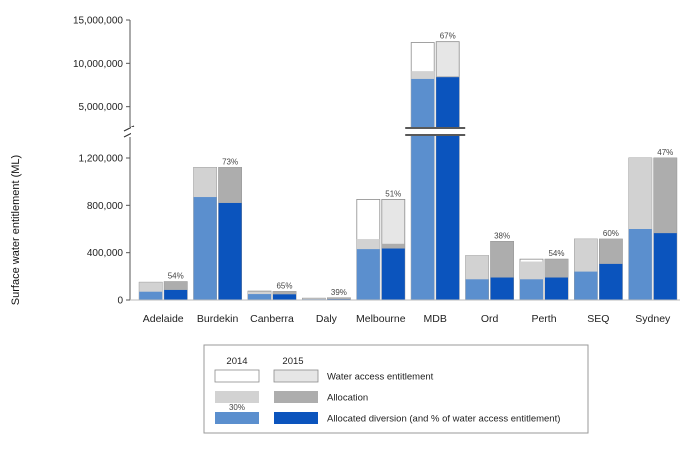 The image size is (700, 452). I want to click on y-tick-label: 5,000,000, so click(101, 107).